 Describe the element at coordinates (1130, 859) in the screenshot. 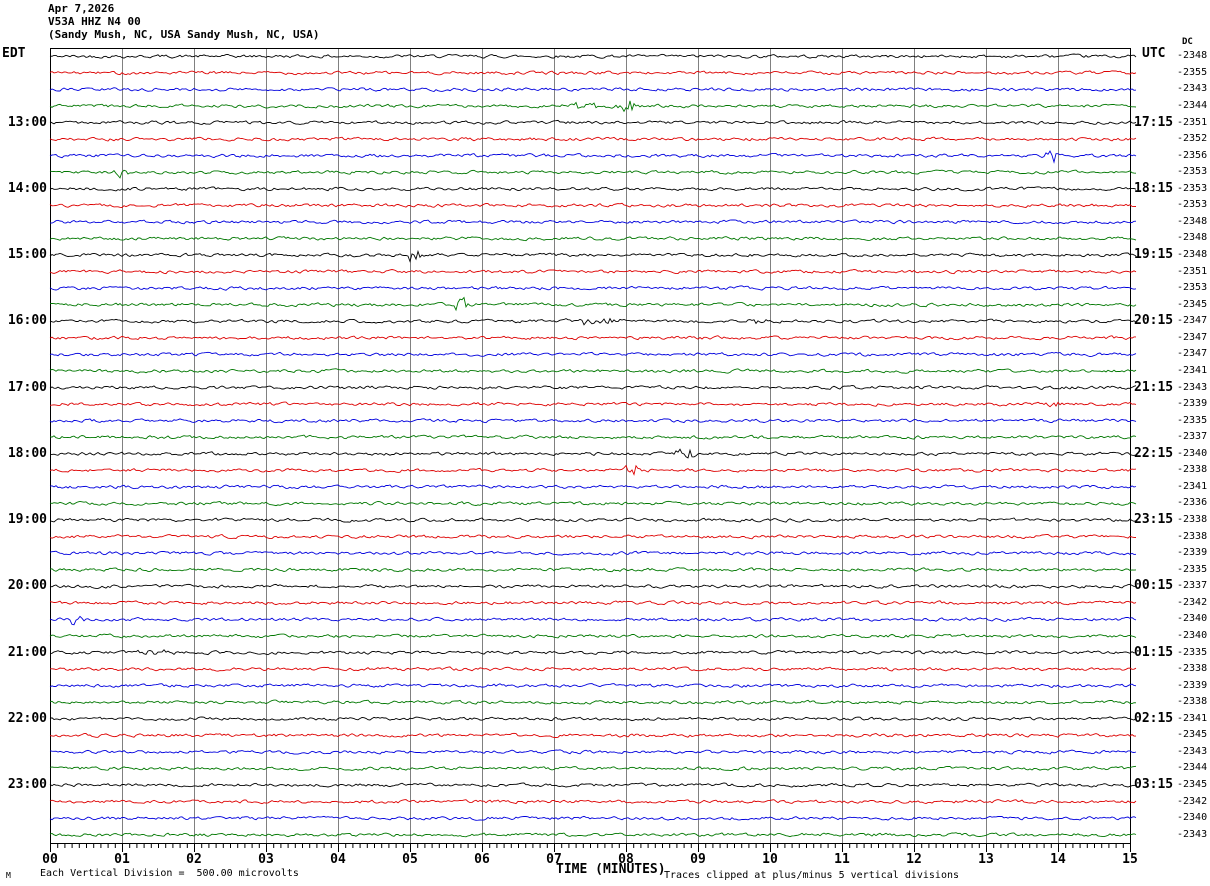

I see `minute-tick-label: 15` at that location.